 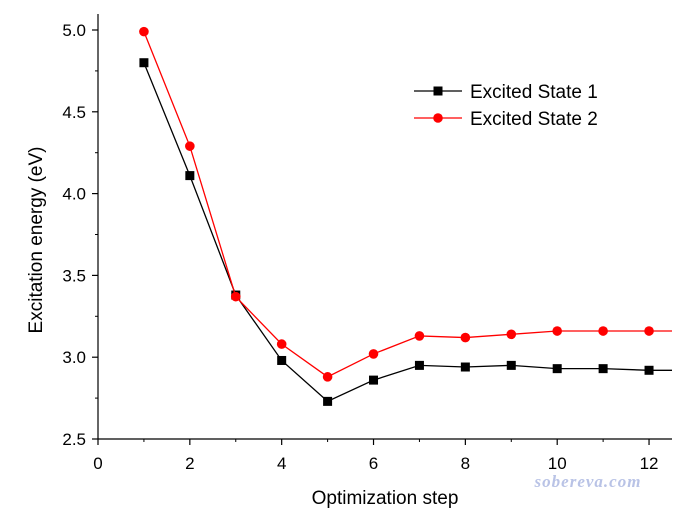 I want to click on y-axis-ticks: 2.5 3.0 3.5 4.0 4.5 5.0, so click(x=80, y=235).